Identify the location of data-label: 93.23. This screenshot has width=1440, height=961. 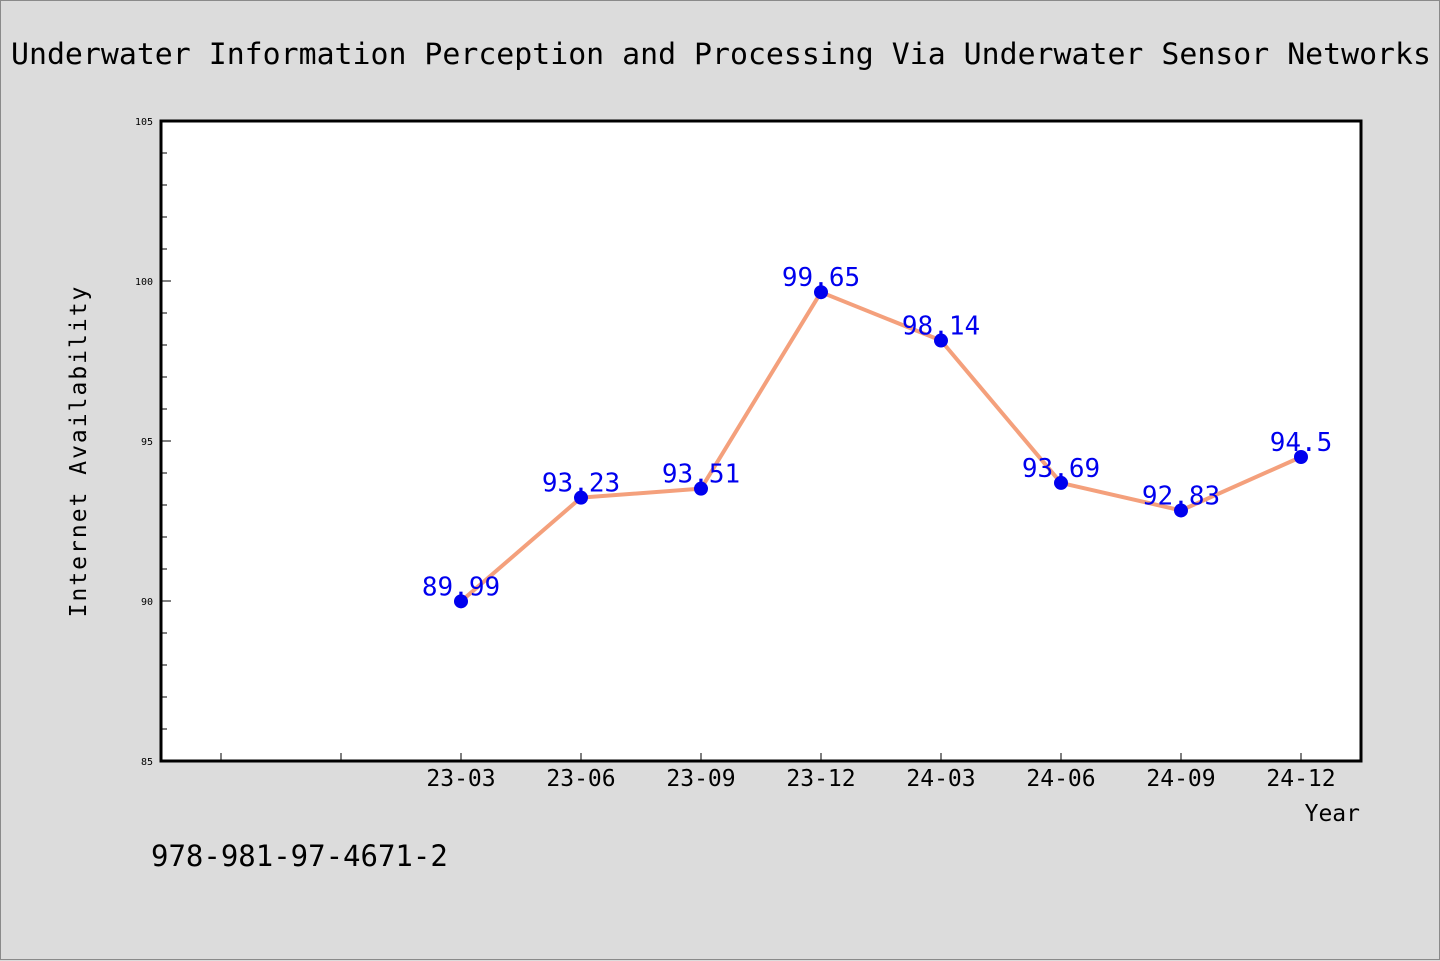
(581, 484).